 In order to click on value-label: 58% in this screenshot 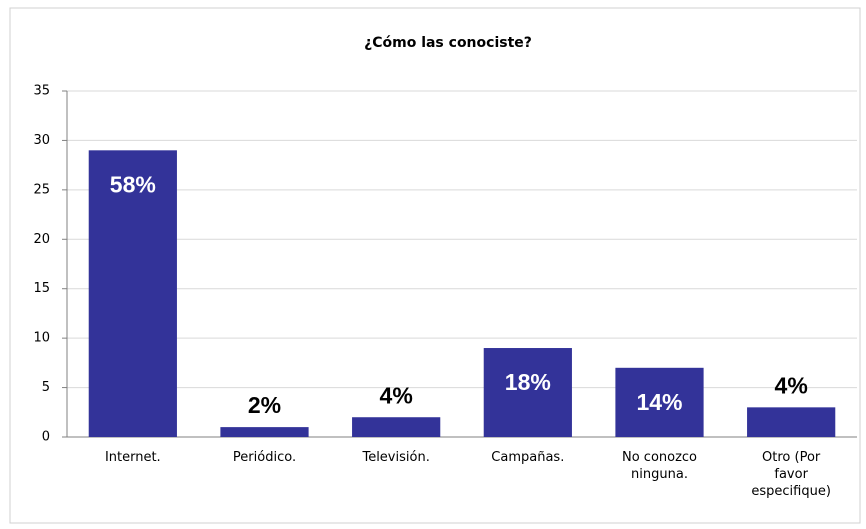, I will do `click(133, 184)`.